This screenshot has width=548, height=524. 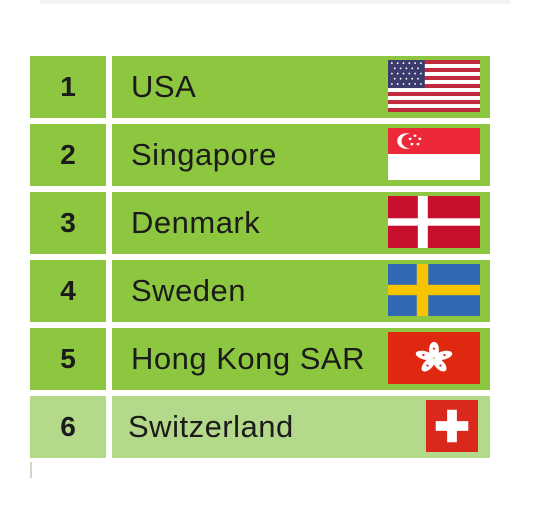 I want to click on country-name: Denmark, so click(x=196, y=222).